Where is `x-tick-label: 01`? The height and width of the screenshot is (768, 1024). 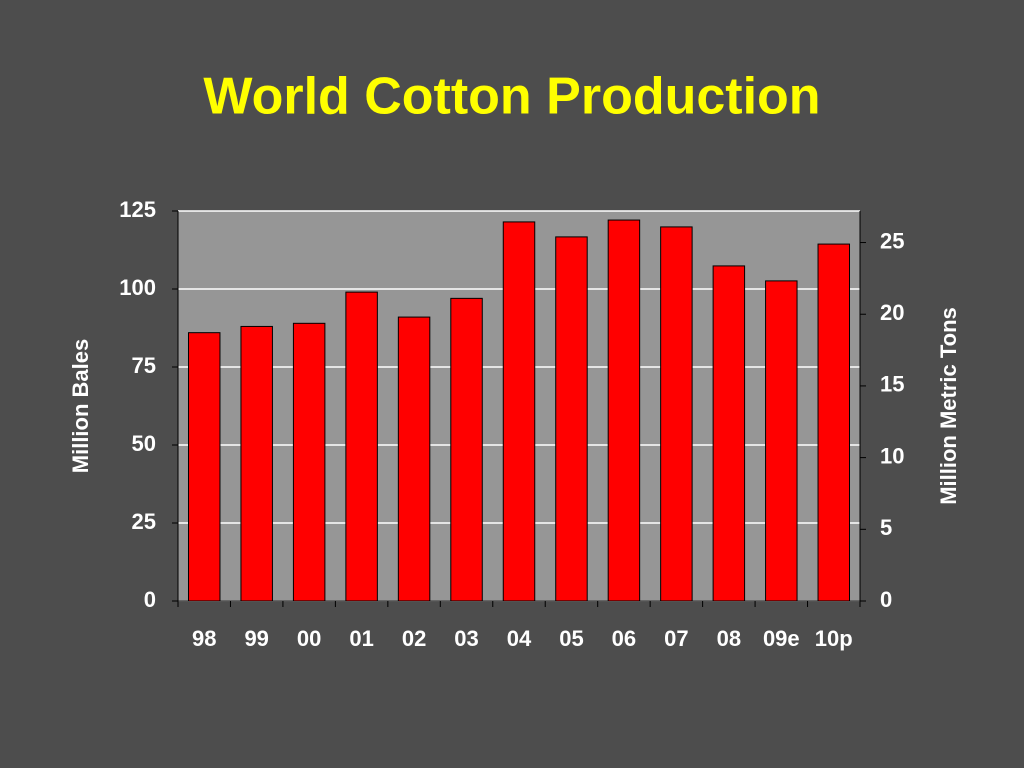 x-tick-label: 01 is located at coordinates (361, 638).